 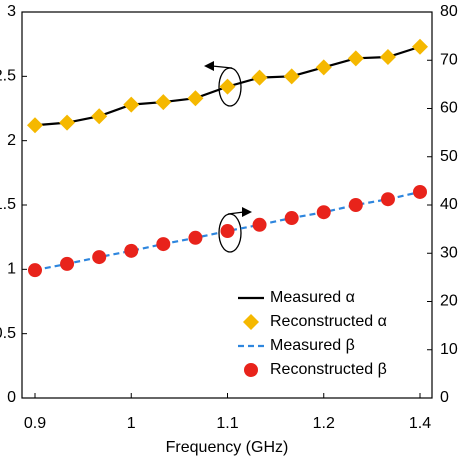 What do you see at coordinates (449, 59) in the screenshot?
I see `y2-tick-label: 70` at bounding box center [449, 59].